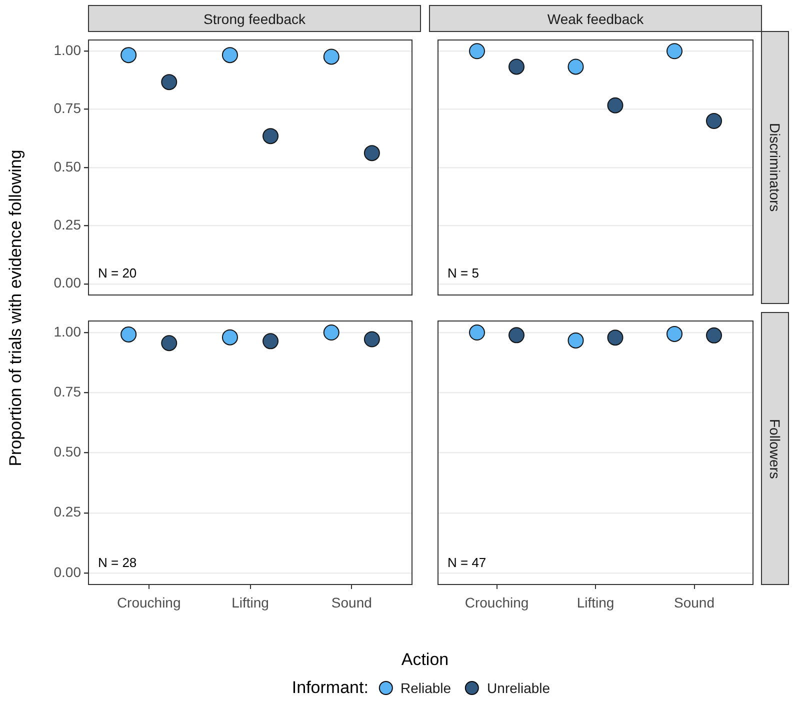 The width and height of the screenshot is (794, 701). Describe the element at coordinates (518, 688) in the screenshot. I see `legend-label: Unreliable` at that location.